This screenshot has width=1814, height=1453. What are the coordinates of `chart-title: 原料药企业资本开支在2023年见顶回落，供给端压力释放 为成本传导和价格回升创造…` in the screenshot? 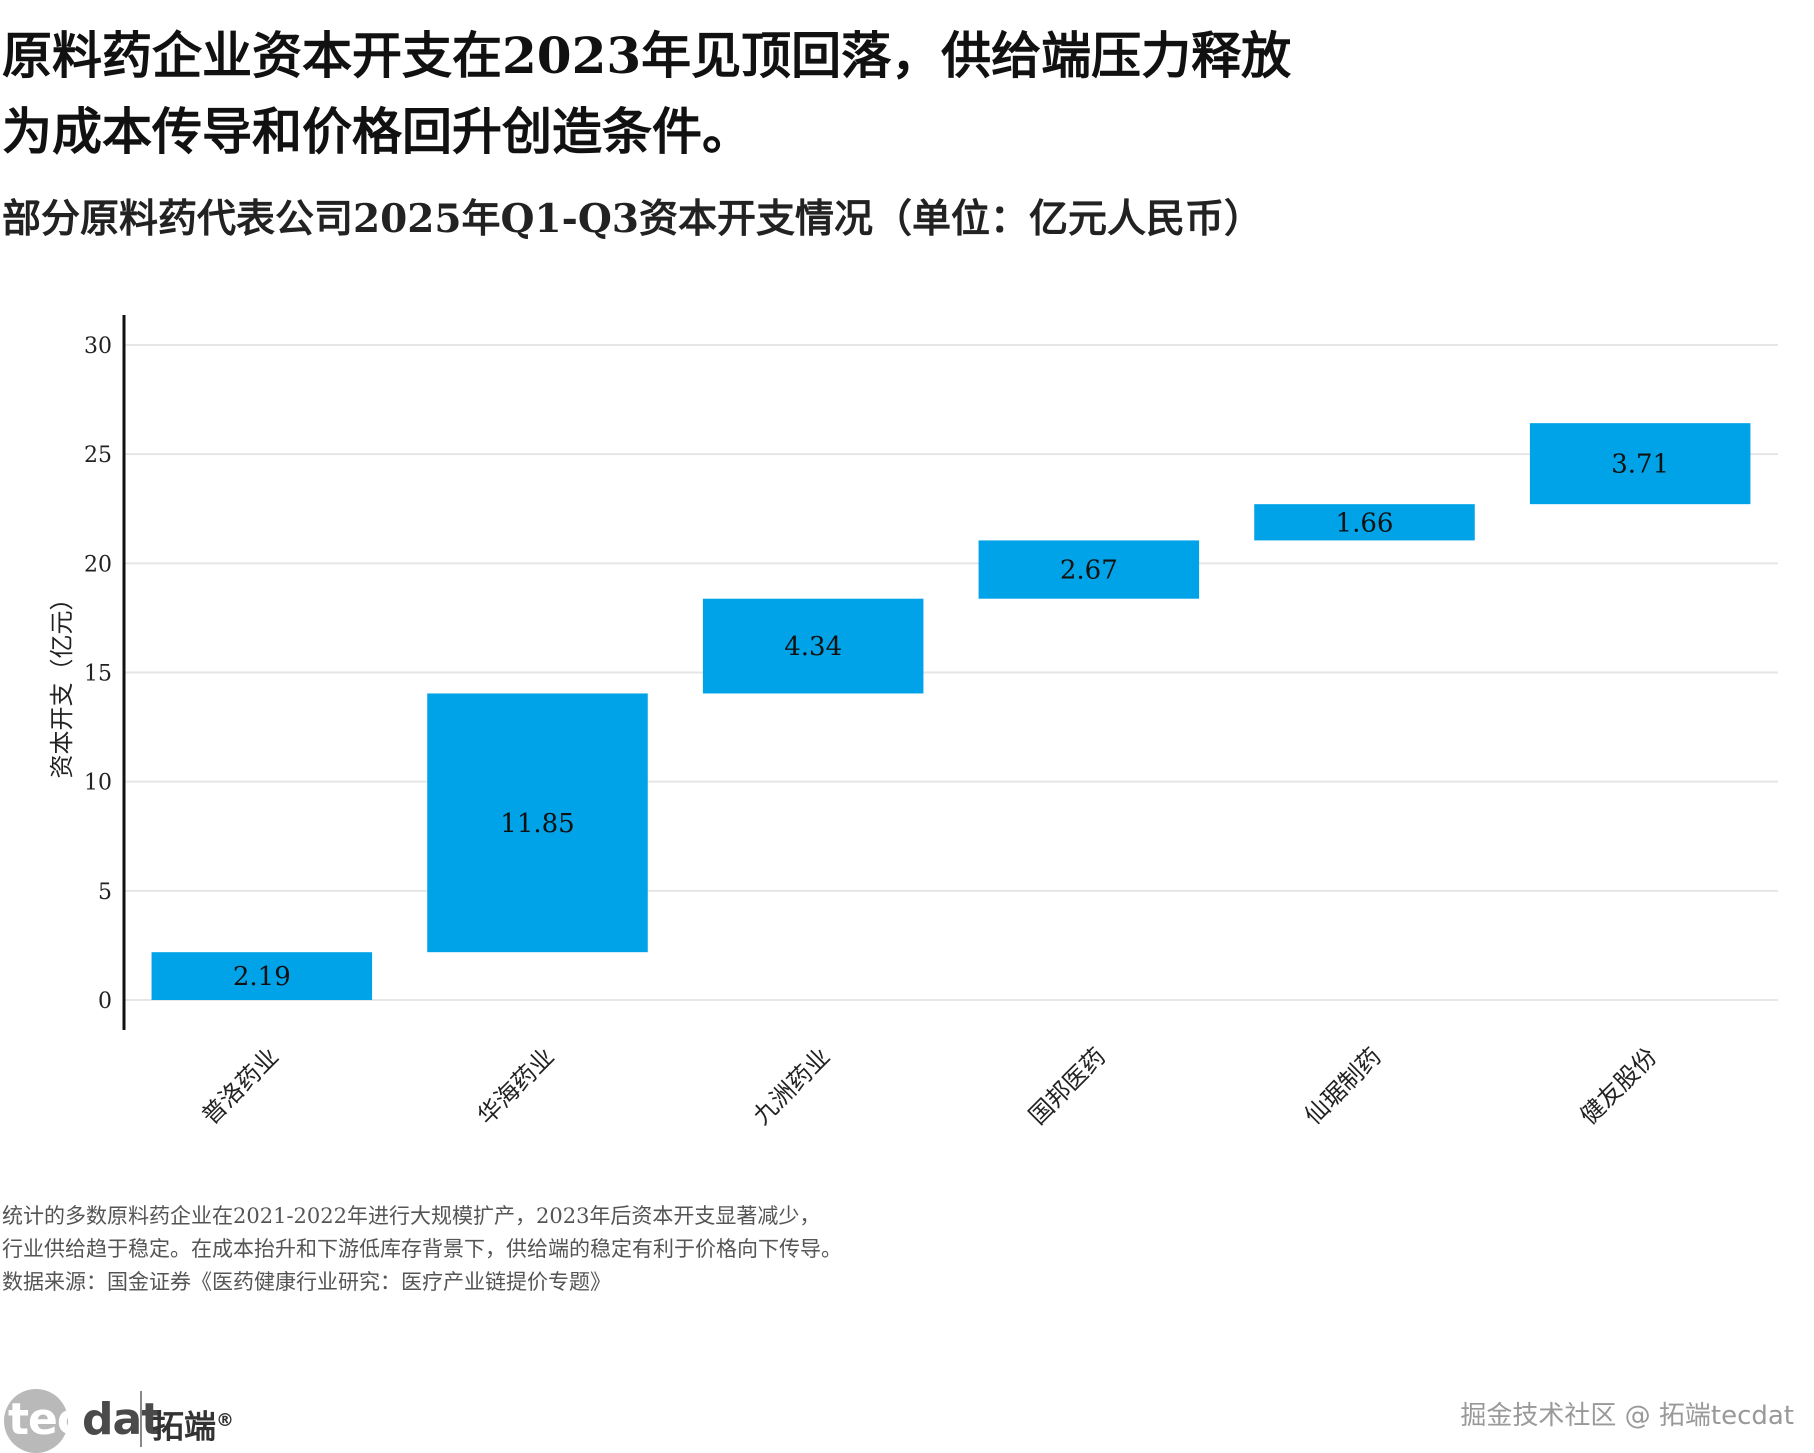 It's located at (752, 94).